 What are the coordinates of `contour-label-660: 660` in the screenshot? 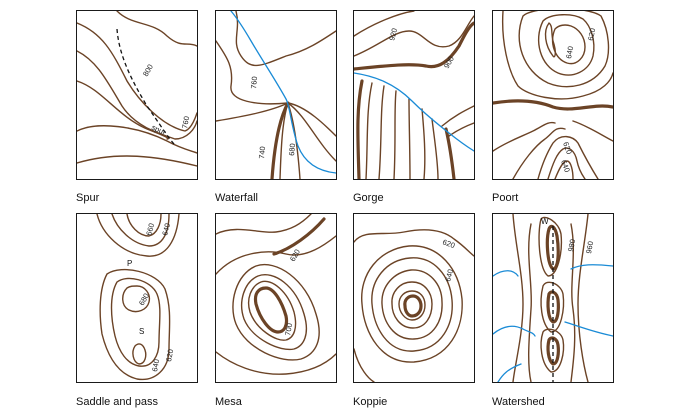 It's located at (150, 229).